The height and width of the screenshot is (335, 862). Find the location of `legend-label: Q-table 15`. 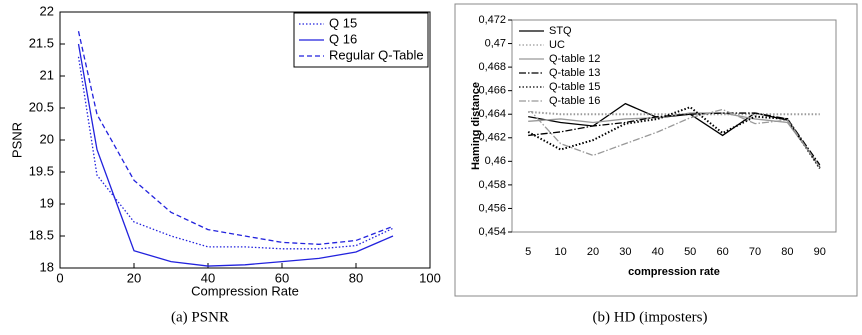

legend-label: Q-table 15 is located at coordinates (574, 87).